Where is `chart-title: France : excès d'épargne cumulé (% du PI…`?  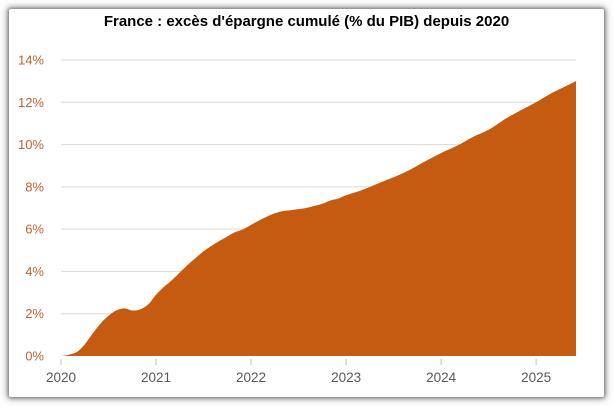
chart-title: France : excès d'épargne cumulé (% du PI… is located at coordinates (306, 21).